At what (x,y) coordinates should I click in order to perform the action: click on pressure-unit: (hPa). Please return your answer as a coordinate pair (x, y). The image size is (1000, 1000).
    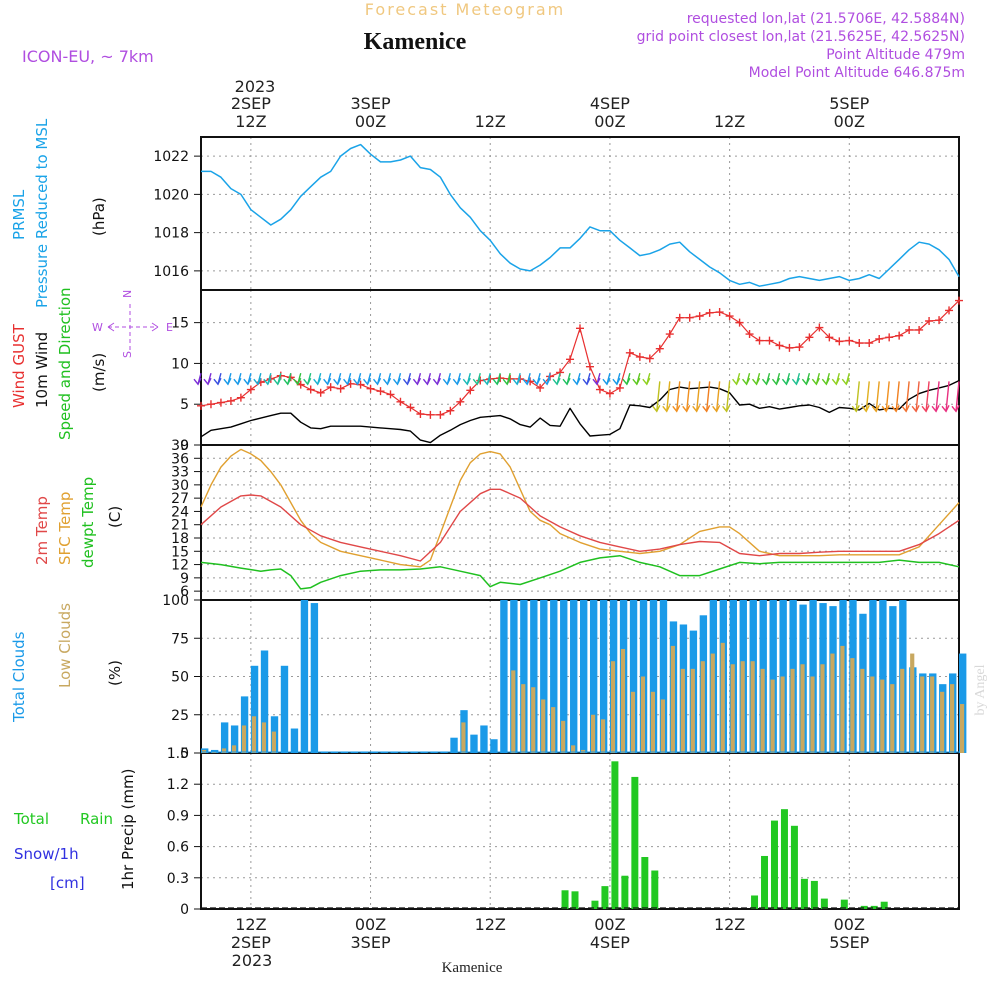
    Looking at the image, I should click on (99, 216).